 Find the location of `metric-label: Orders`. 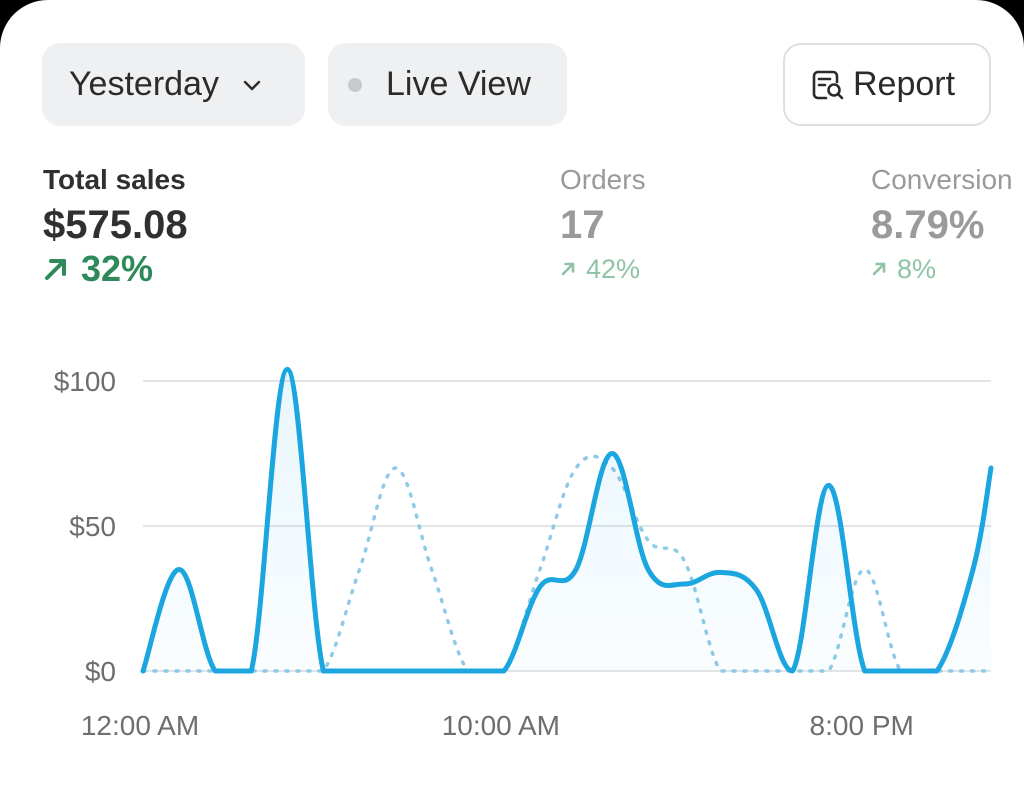

metric-label: Orders is located at coordinates (603, 179).